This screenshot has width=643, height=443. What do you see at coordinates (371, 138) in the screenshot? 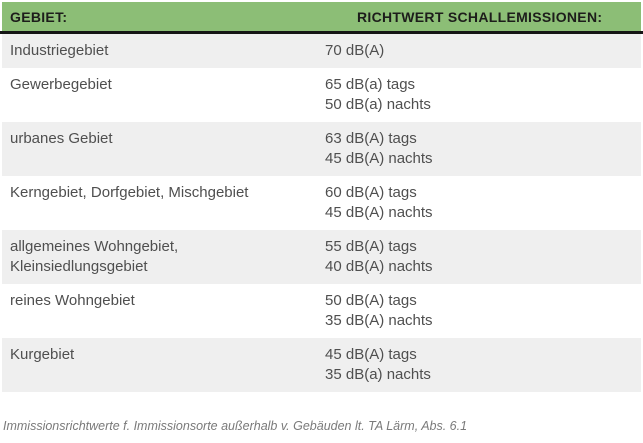
I see `value-text-tags: 63 dB(A) tags` at bounding box center [371, 138].